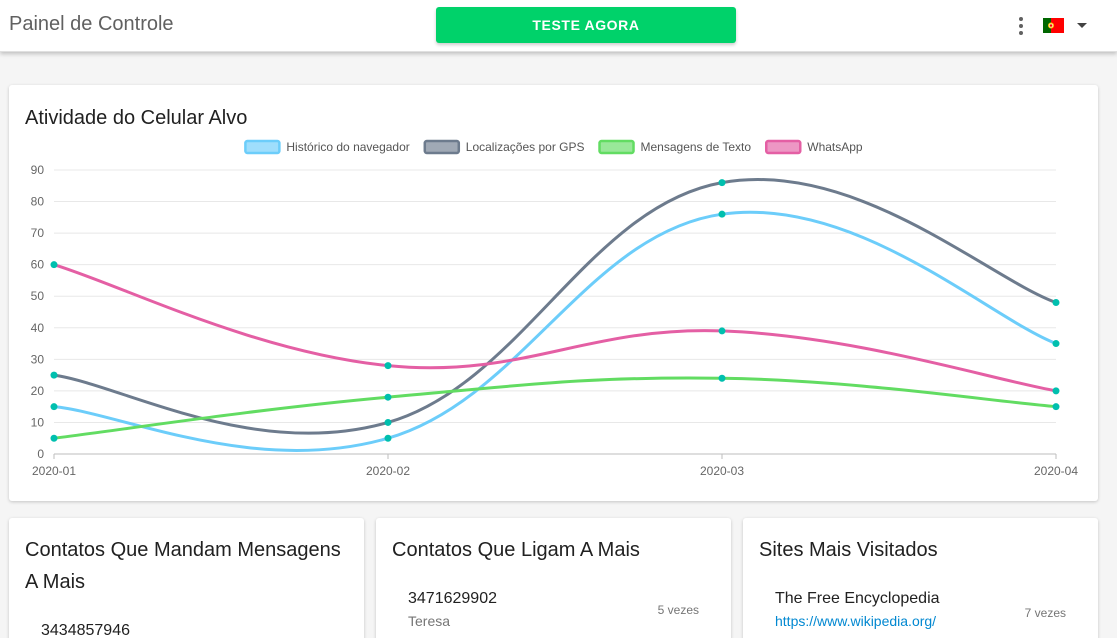 This screenshot has height=638, width=1117. Describe the element at coordinates (1021, 26) in the screenshot. I see `more-vert-icon` at that location.